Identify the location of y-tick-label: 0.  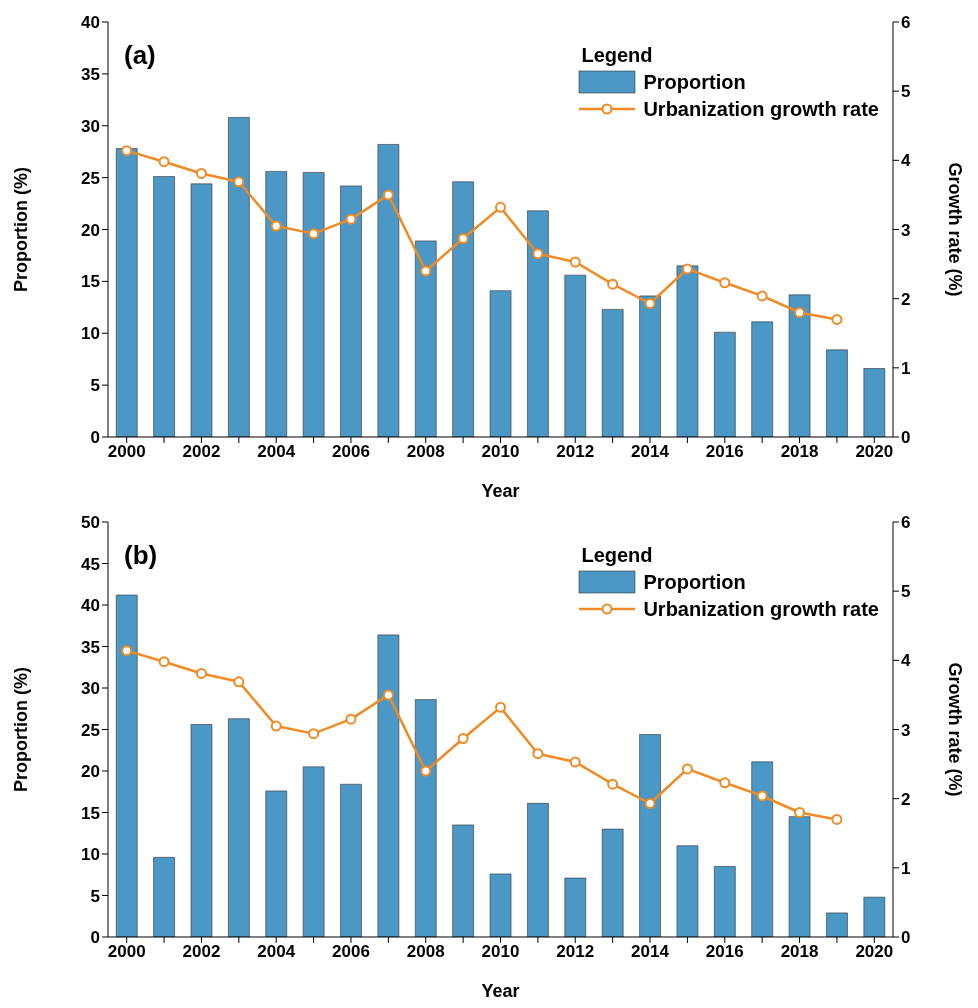
(95, 438).